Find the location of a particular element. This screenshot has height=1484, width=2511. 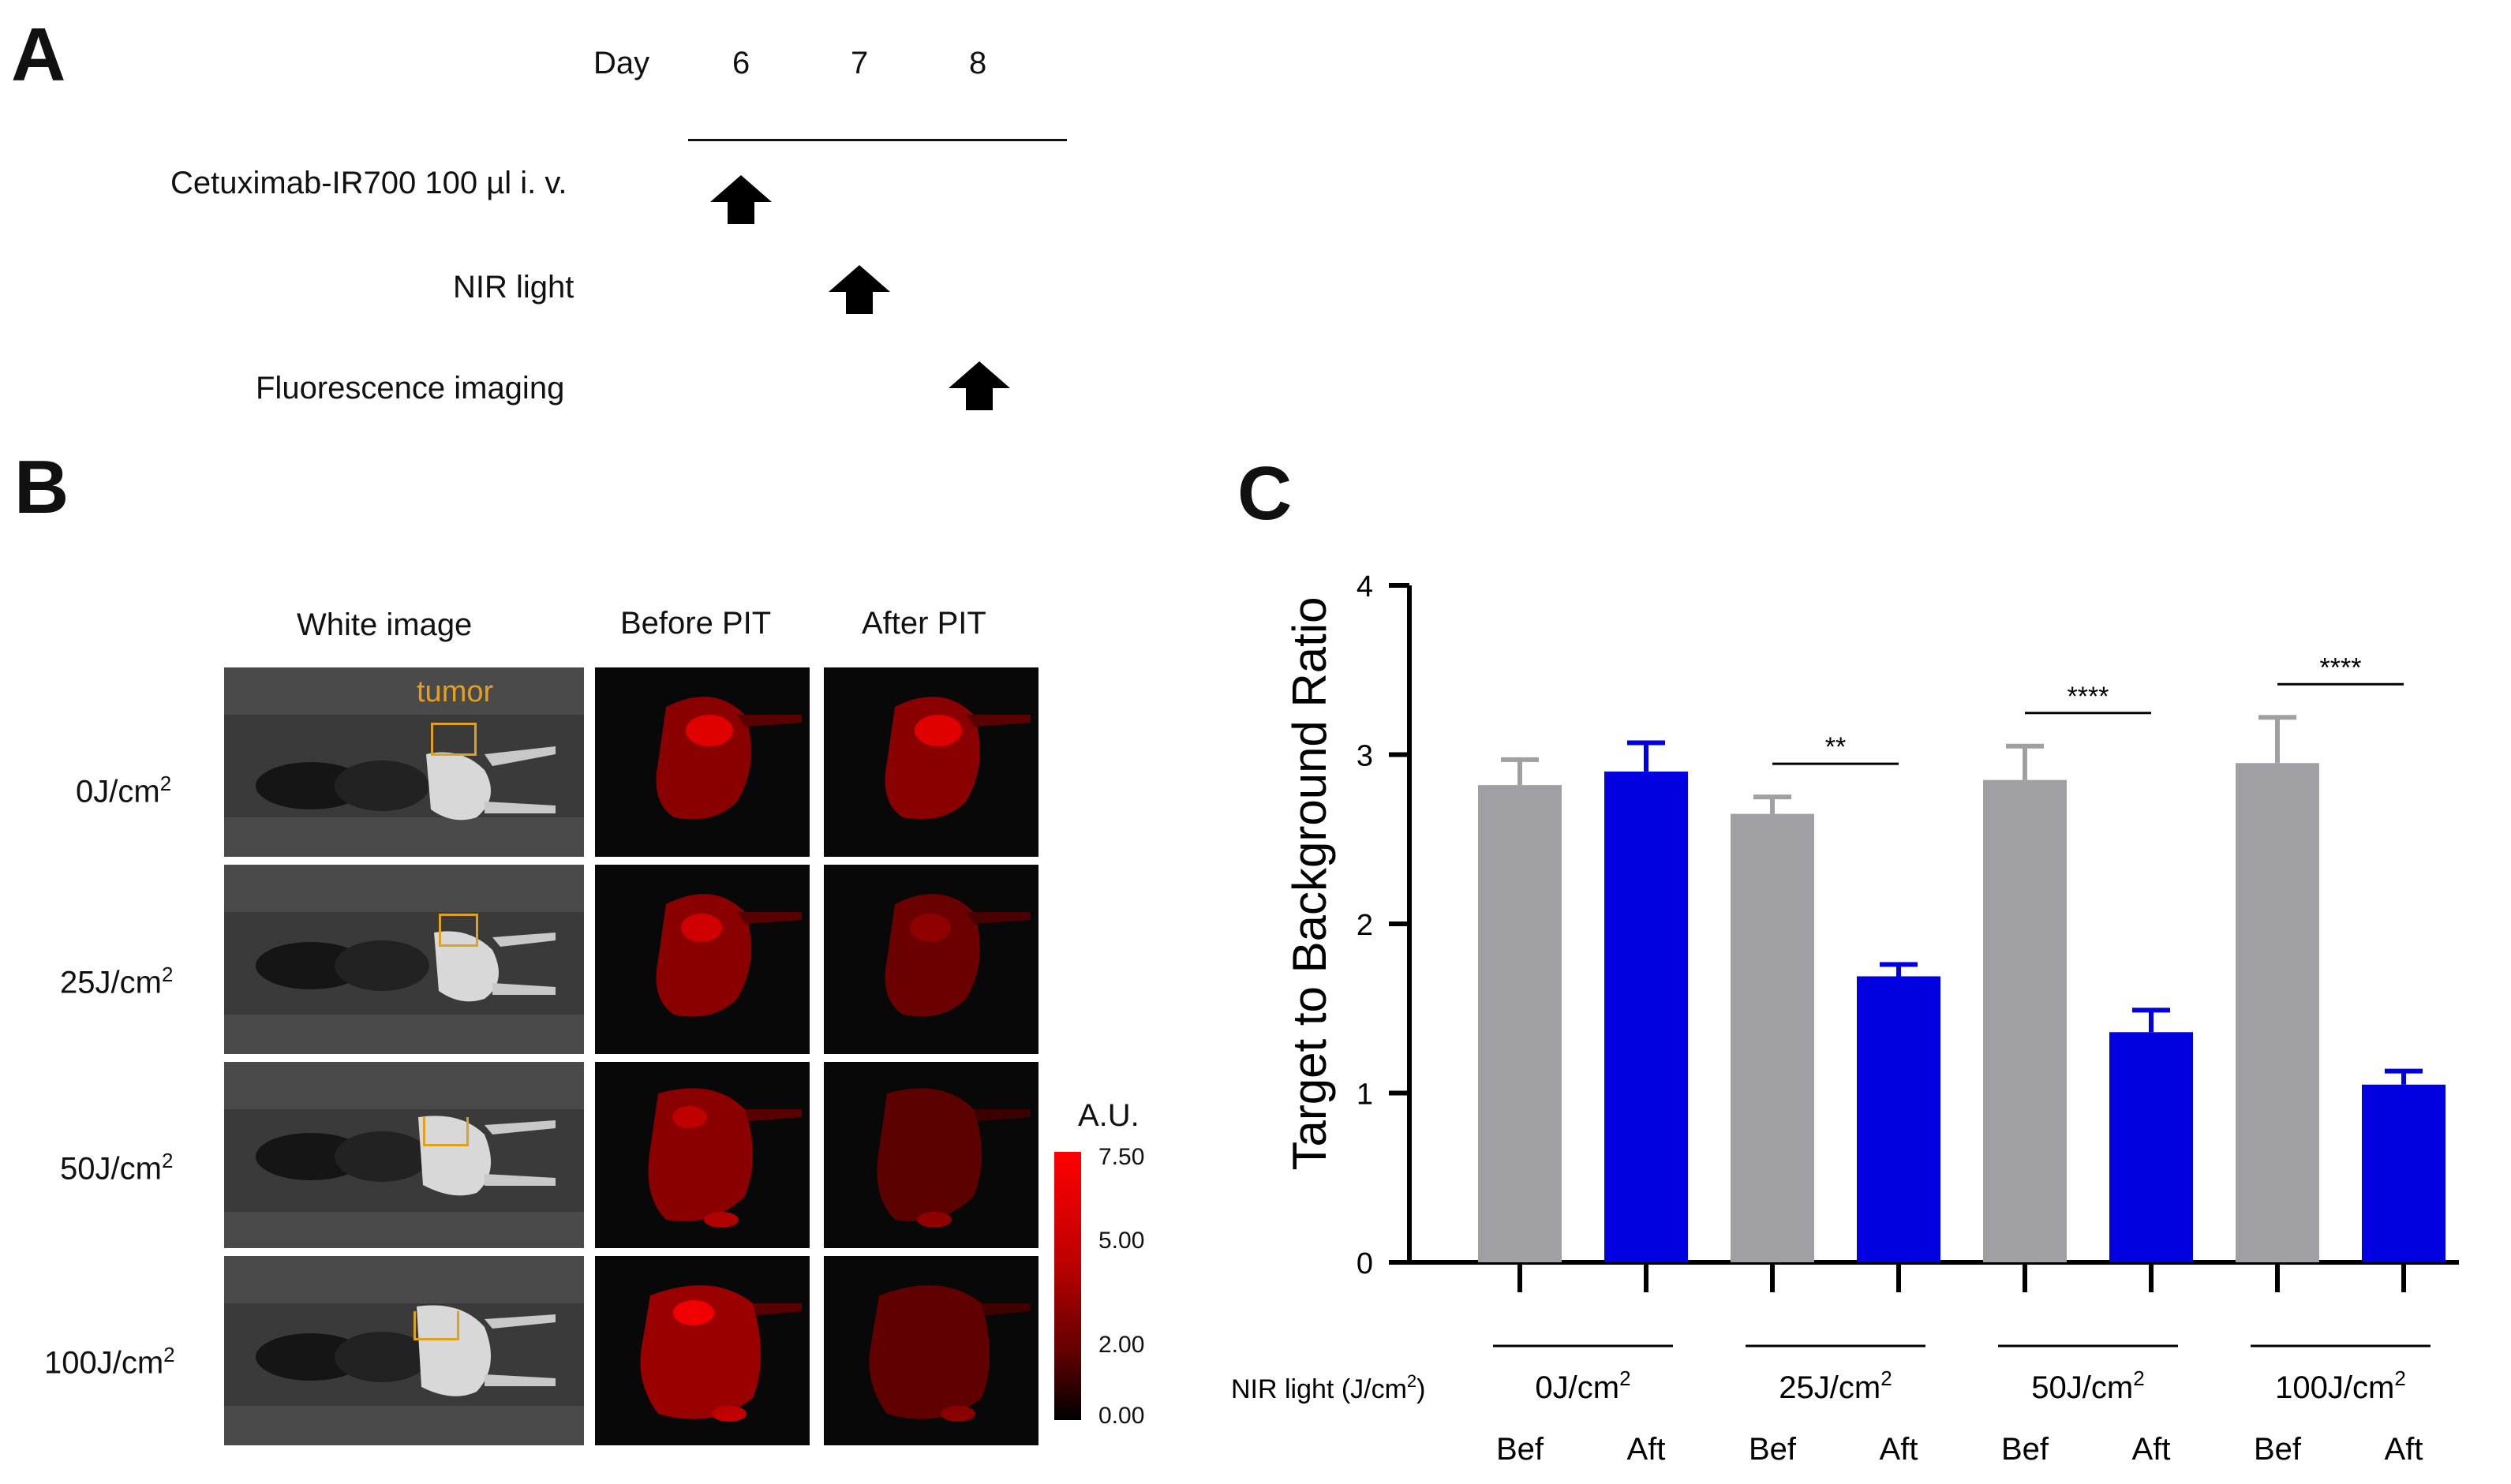

y-tick-label: 4 is located at coordinates (1365, 587).